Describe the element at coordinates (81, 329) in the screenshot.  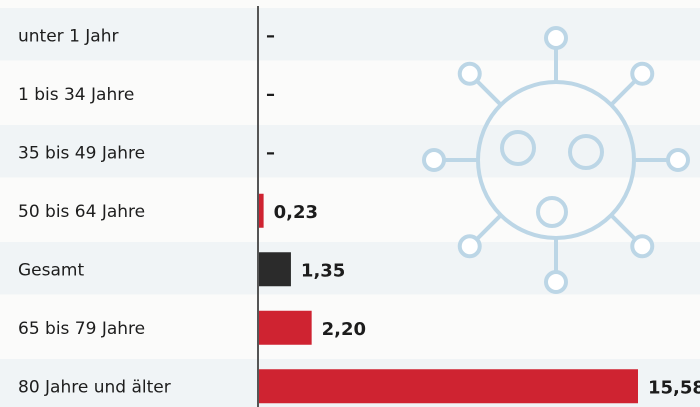
I see `category-label: 65 bis 79 Jahre` at that location.